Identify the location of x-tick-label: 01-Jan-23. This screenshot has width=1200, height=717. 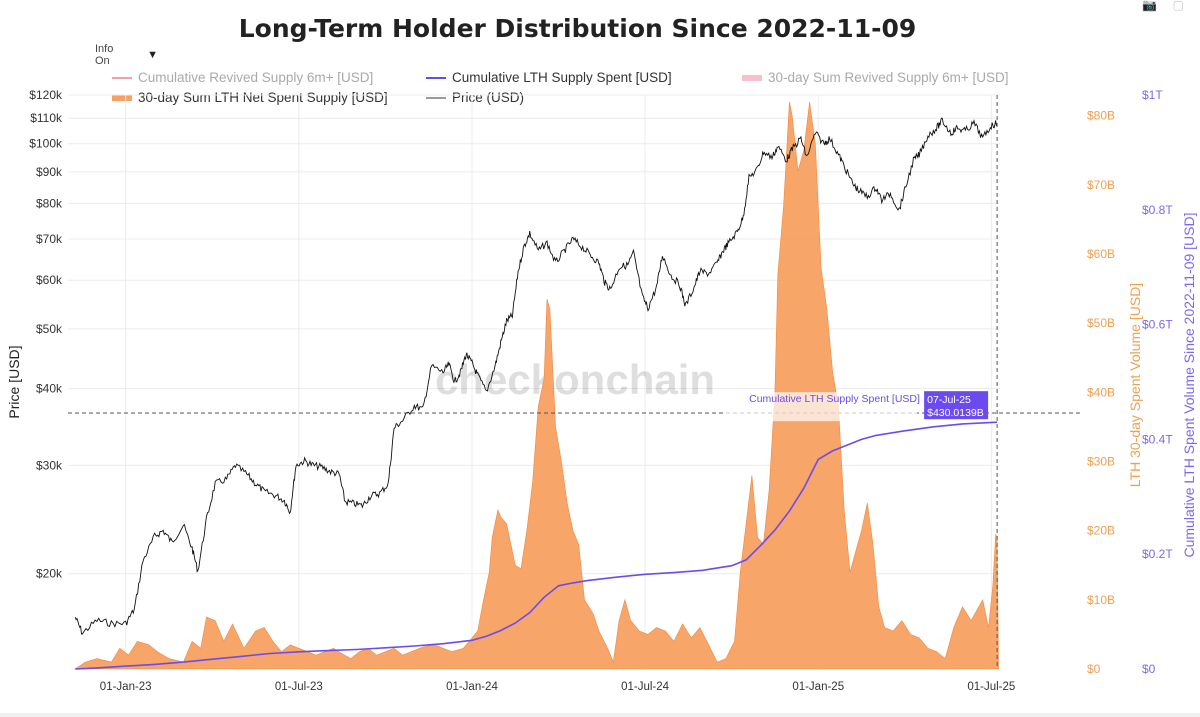
(126, 687).